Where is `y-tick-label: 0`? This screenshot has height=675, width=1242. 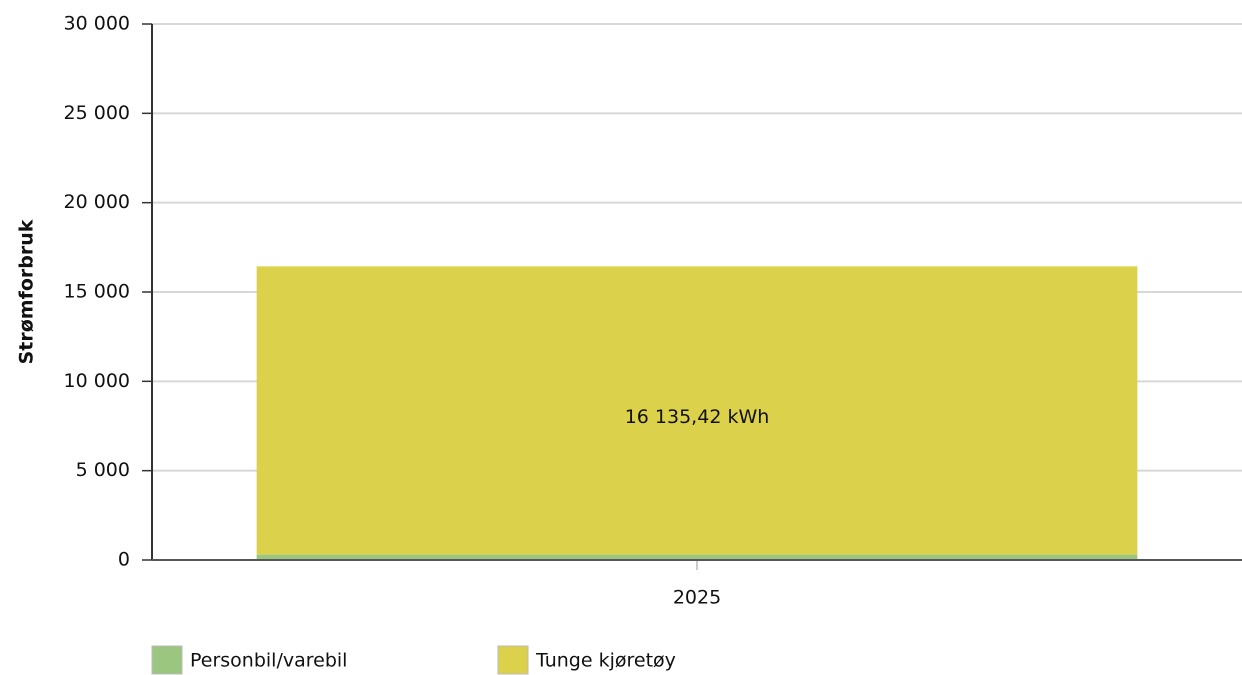
y-tick-label: 0 is located at coordinates (124, 560).